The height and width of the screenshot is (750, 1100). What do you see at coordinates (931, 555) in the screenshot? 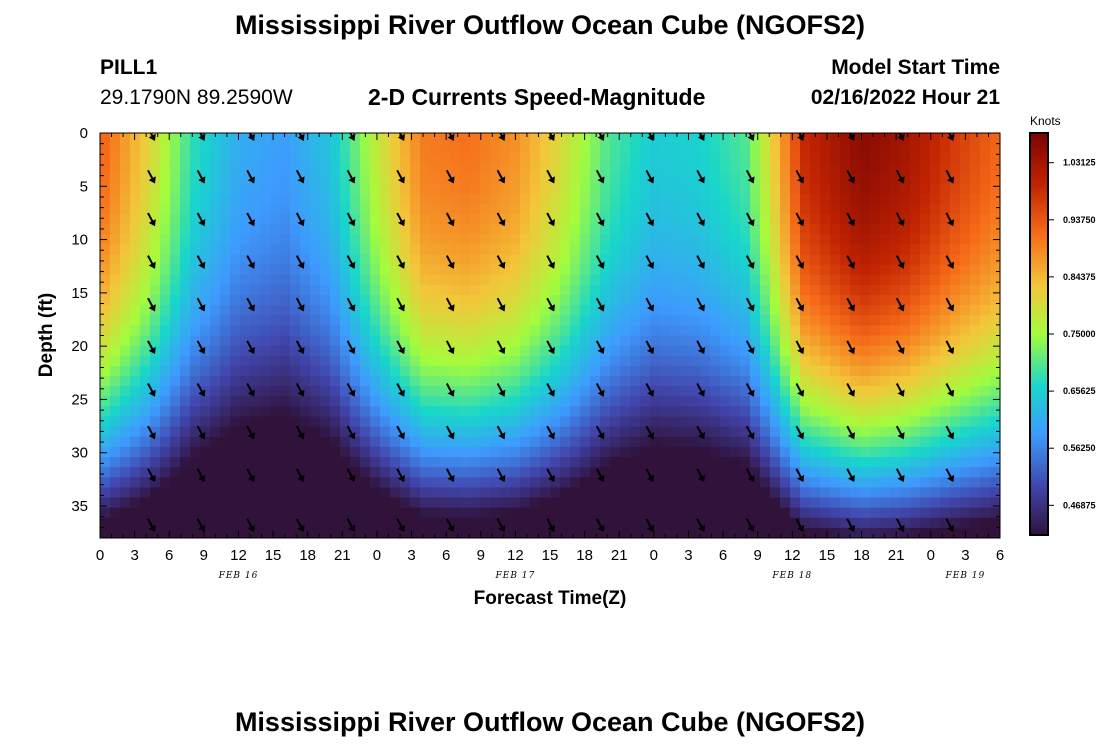
I see `x-tick-label: 0` at bounding box center [931, 555].